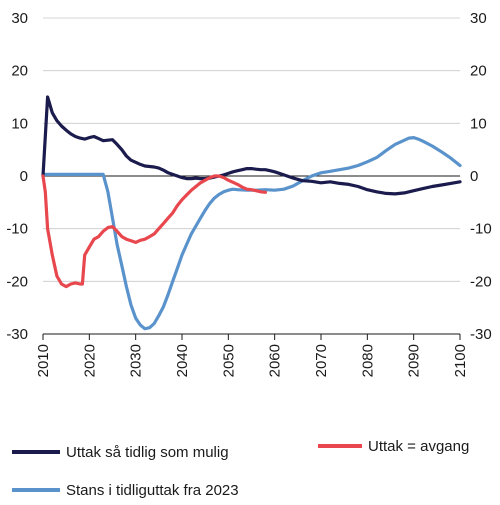  What do you see at coordinates (478, 18) in the screenshot?
I see `y-tick-label-right: 30` at bounding box center [478, 18].